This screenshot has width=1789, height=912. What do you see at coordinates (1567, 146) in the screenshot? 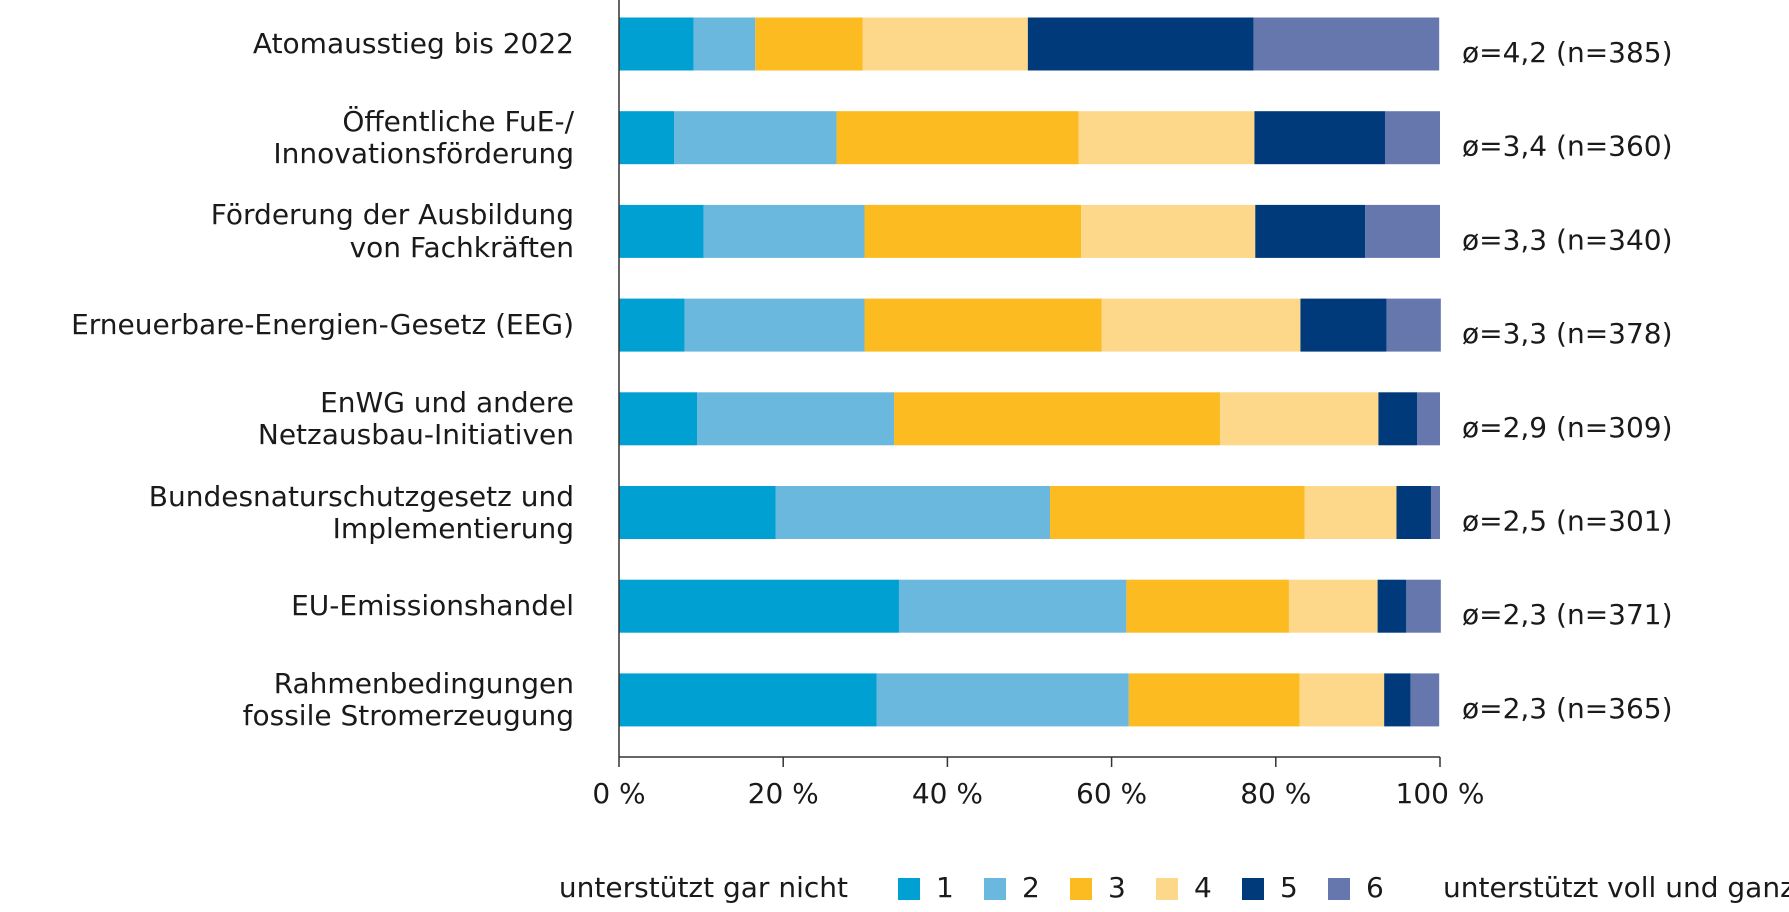
I see `annotation: ø=3,4 (n=360)` at bounding box center [1567, 146].